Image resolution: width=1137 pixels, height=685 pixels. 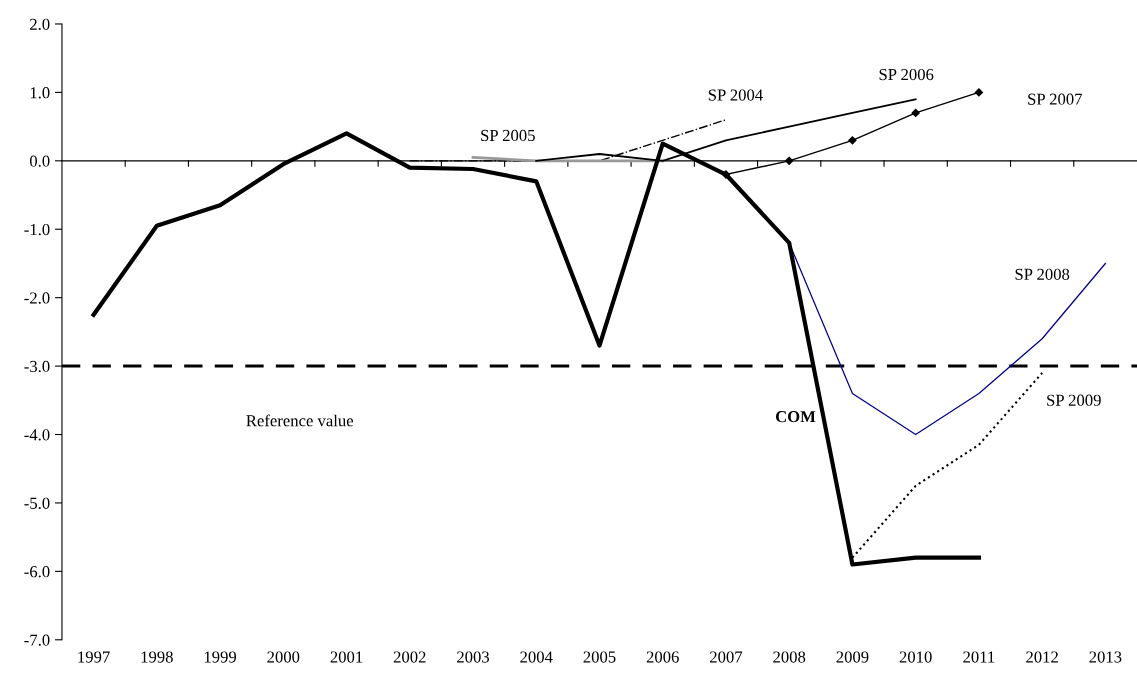 I want to click on series-label: SP 2006, so click(x=906, y=74).